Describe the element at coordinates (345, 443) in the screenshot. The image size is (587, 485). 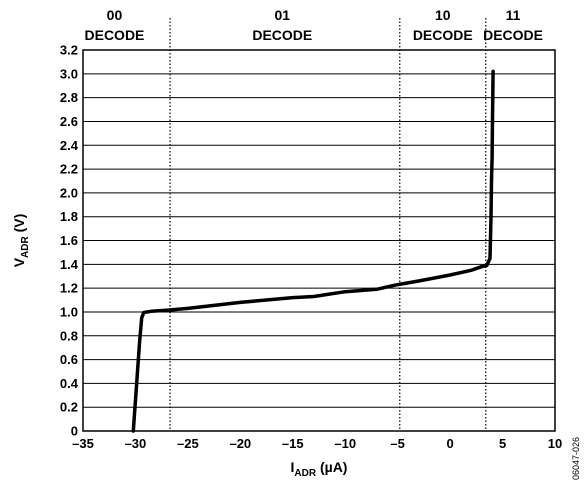
I see `x-tick-label: –10` at that location.